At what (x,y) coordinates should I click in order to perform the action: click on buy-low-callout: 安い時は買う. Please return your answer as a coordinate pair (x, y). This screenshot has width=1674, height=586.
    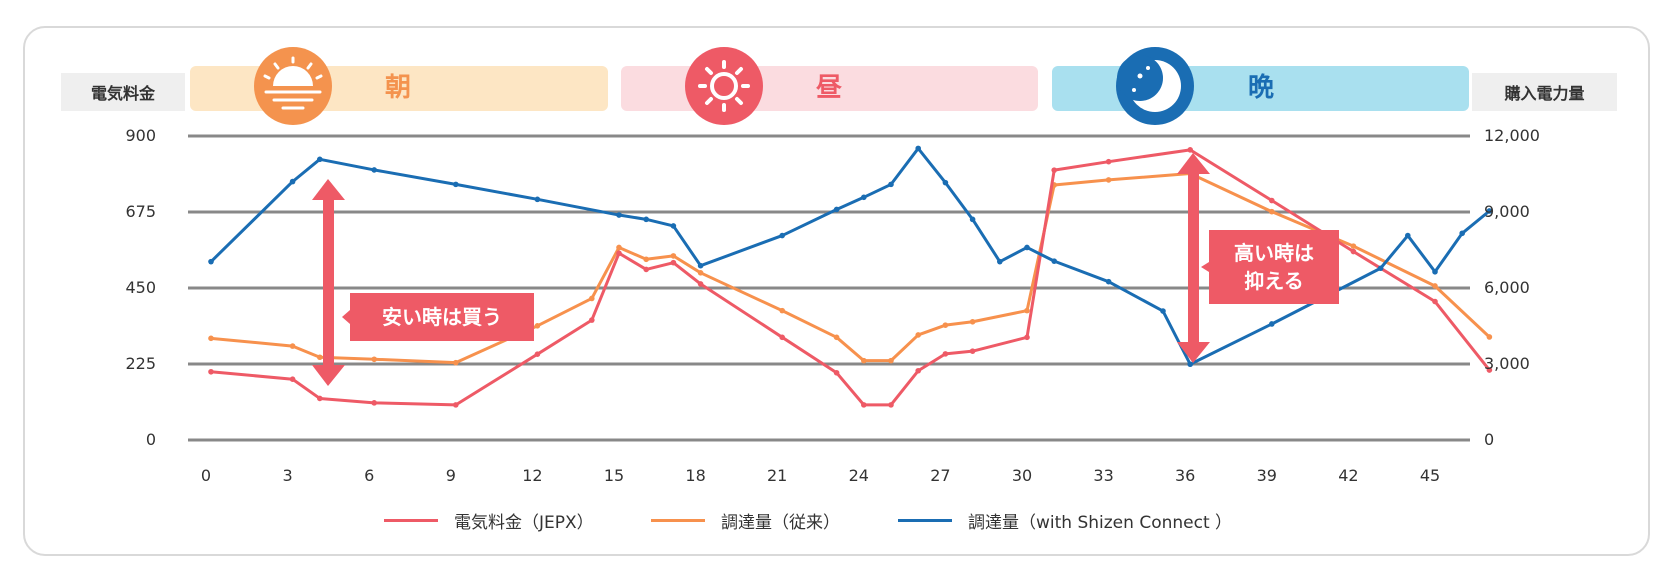
    Looking at the image, I should click on (442, 317).